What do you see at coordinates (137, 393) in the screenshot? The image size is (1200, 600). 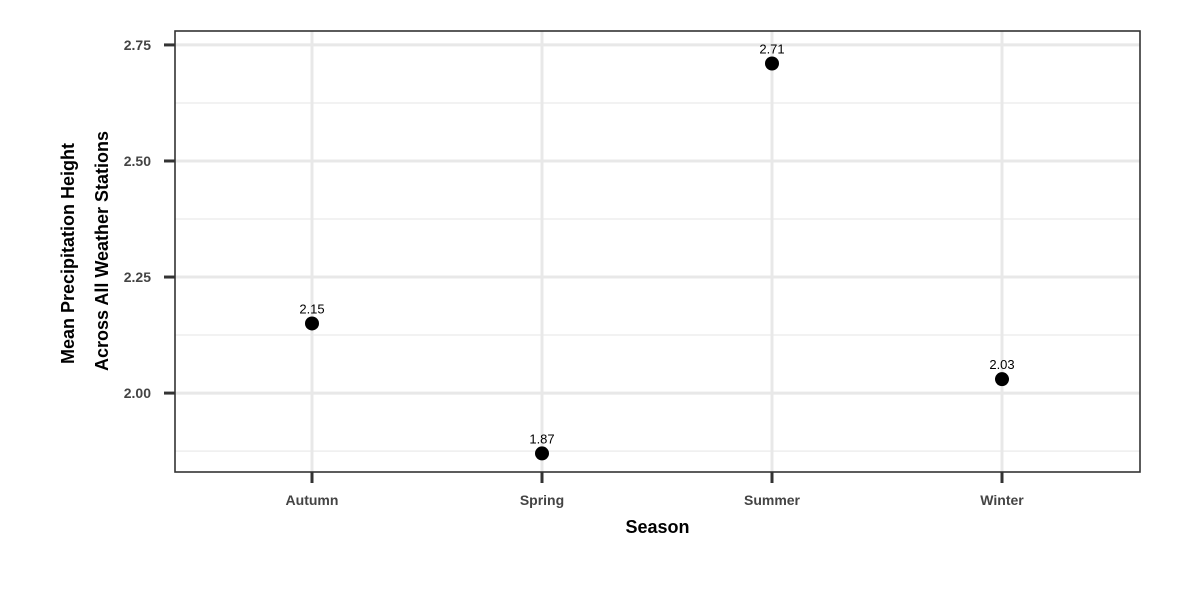 I see `y-tick-label-1: 2.00` at bounding box center [137, 393].